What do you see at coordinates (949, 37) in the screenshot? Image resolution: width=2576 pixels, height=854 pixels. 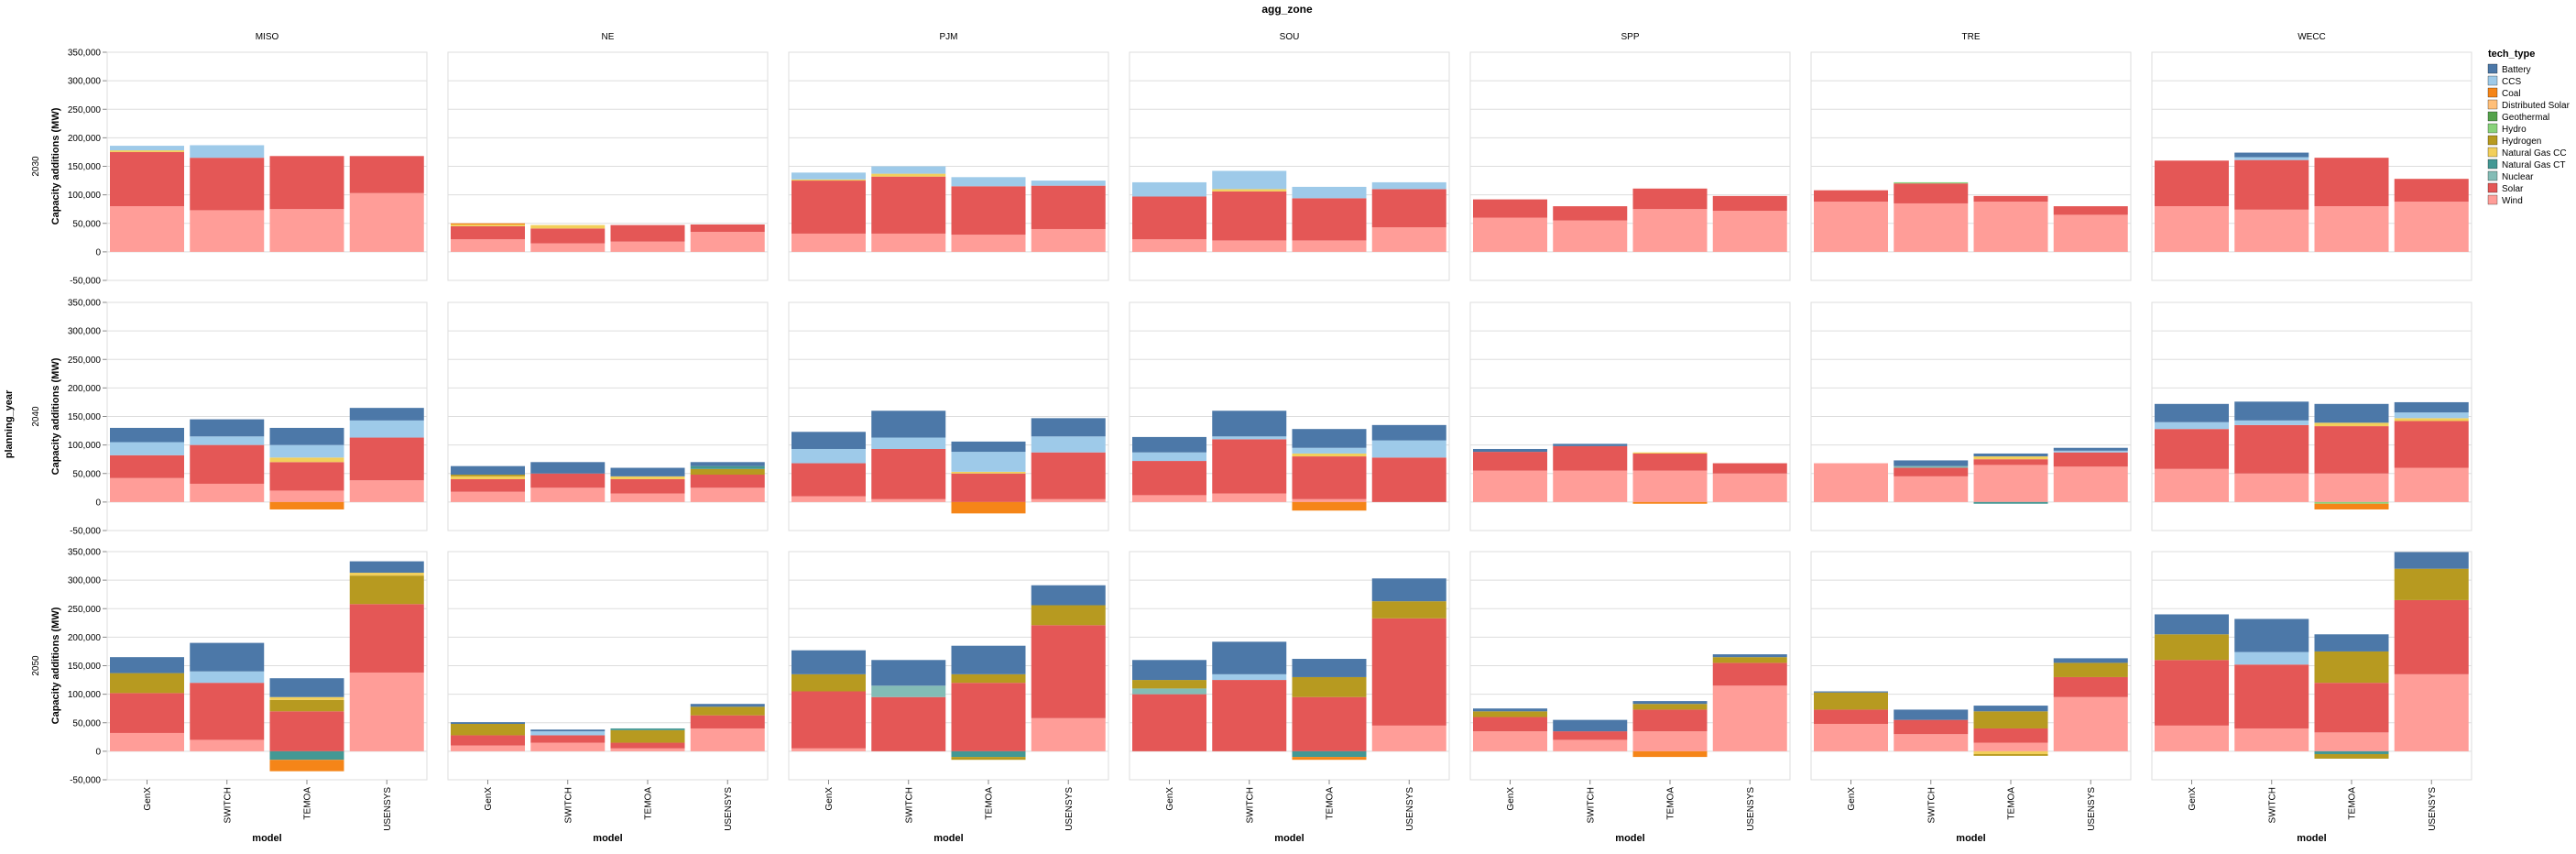 I see `facet-column-header: PJM` at bounding box center [949, 37].